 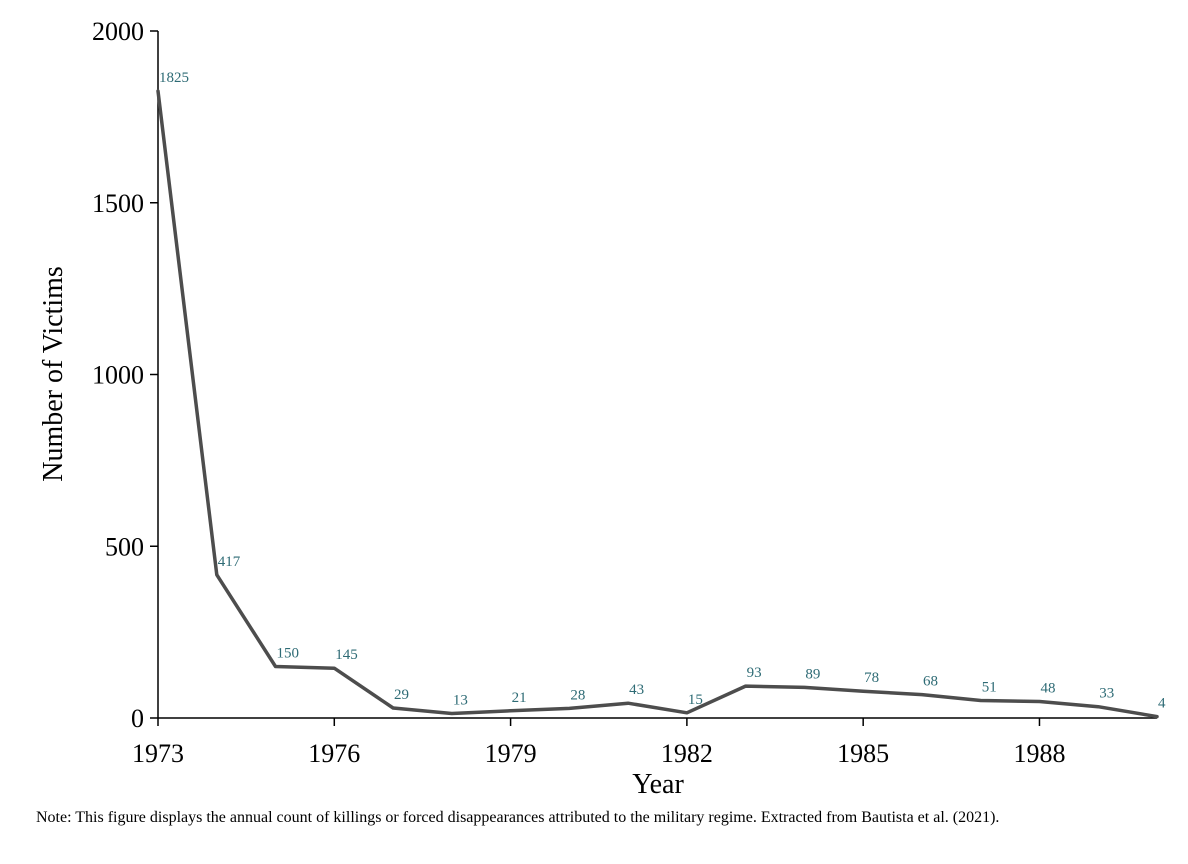 I want to click on data-label: 93, so click(x=754, y=673).